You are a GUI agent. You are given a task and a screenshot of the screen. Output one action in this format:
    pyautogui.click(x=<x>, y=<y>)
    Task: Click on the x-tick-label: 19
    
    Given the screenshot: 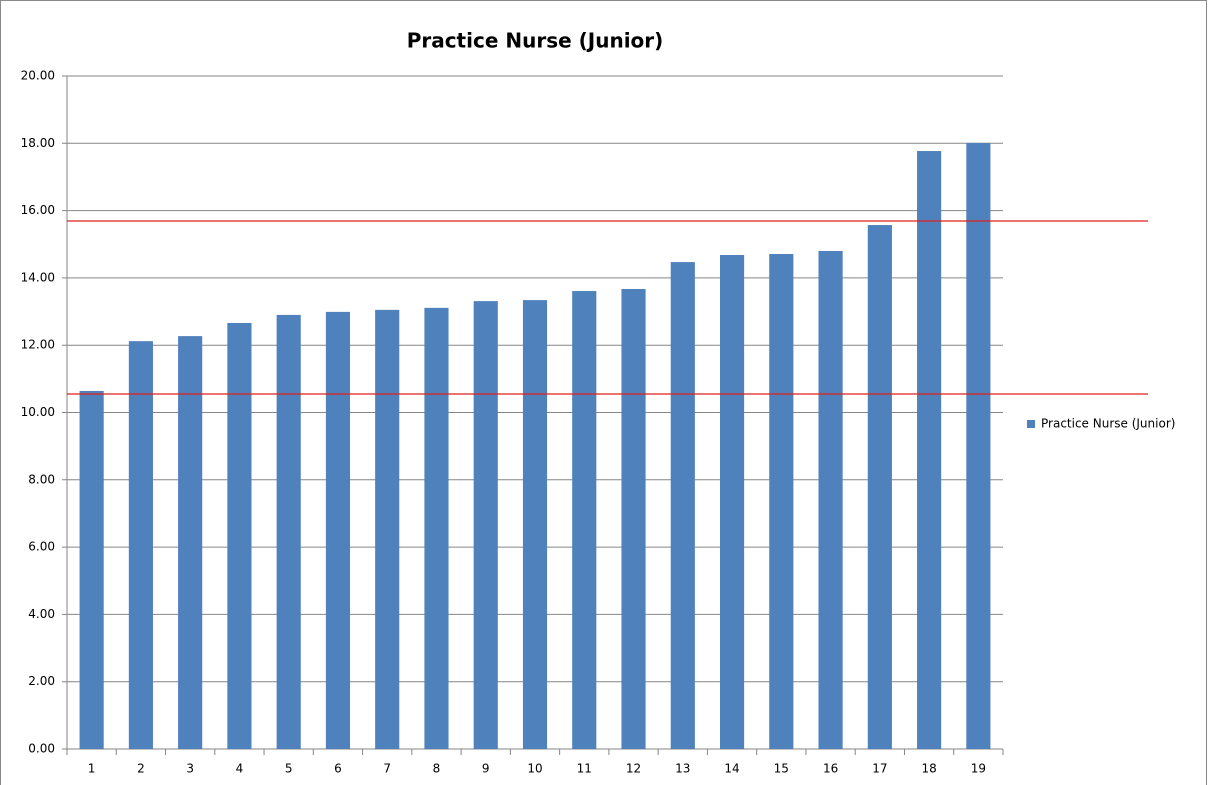 What is the action you would take?
    pyautogui.click(x=978, y=769)
    